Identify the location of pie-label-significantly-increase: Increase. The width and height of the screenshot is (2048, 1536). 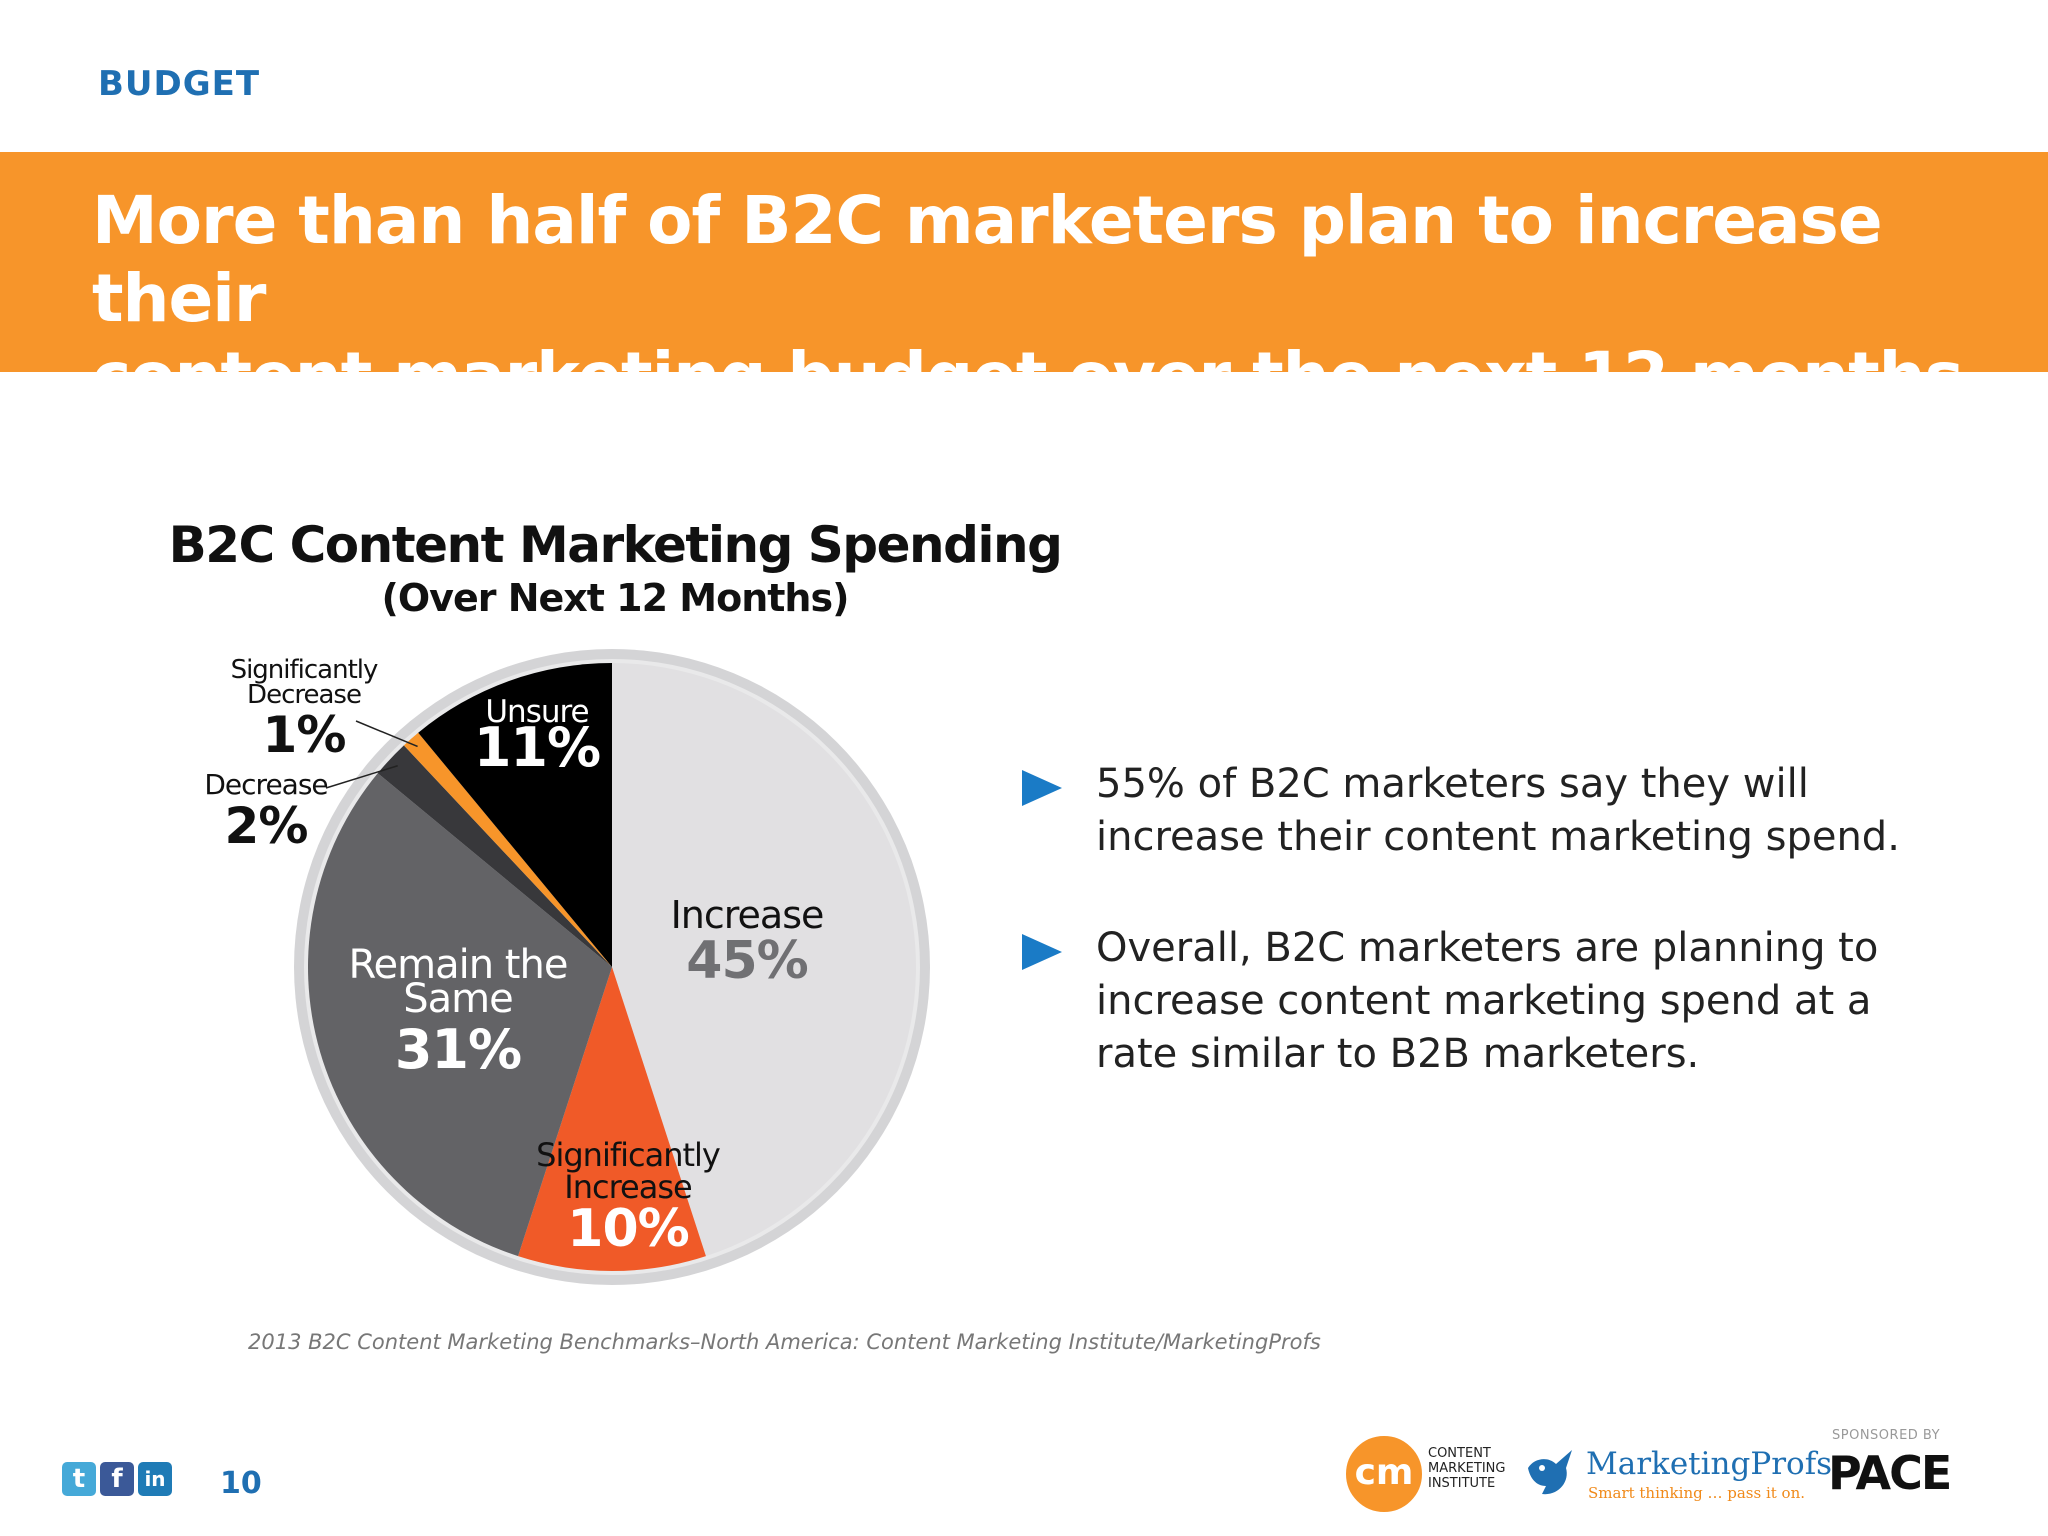
(627, 1187).